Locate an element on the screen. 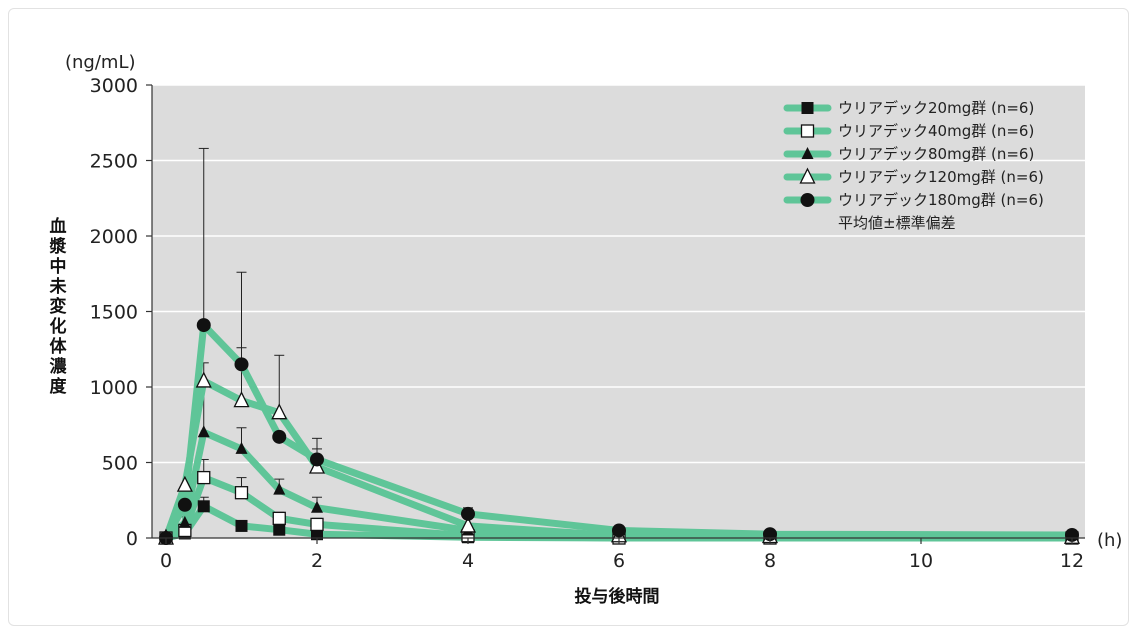 This screenshot has width=1137, height=634. y-axis-title-char: 漿 is located at coordinates (58, 246).